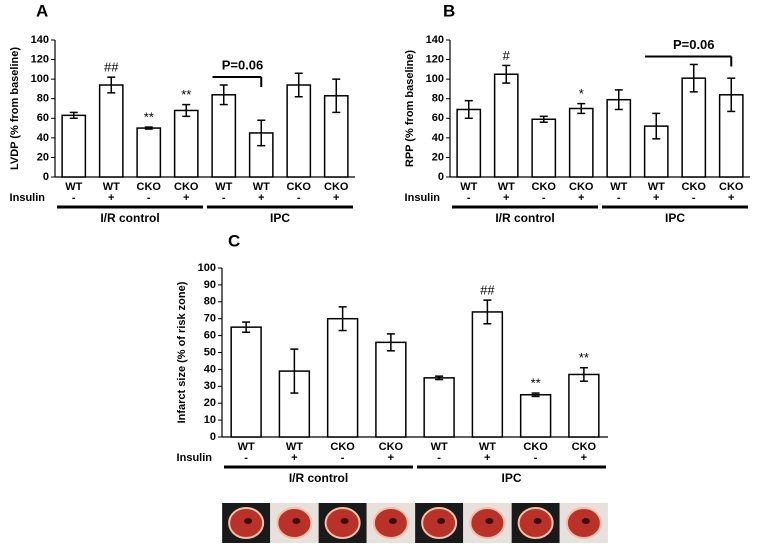  What do you see at coordinates (410, 108) in the screenshot?
I see `y-axis-title: RPP (% from baseline)` at bounding box center [410, 108].